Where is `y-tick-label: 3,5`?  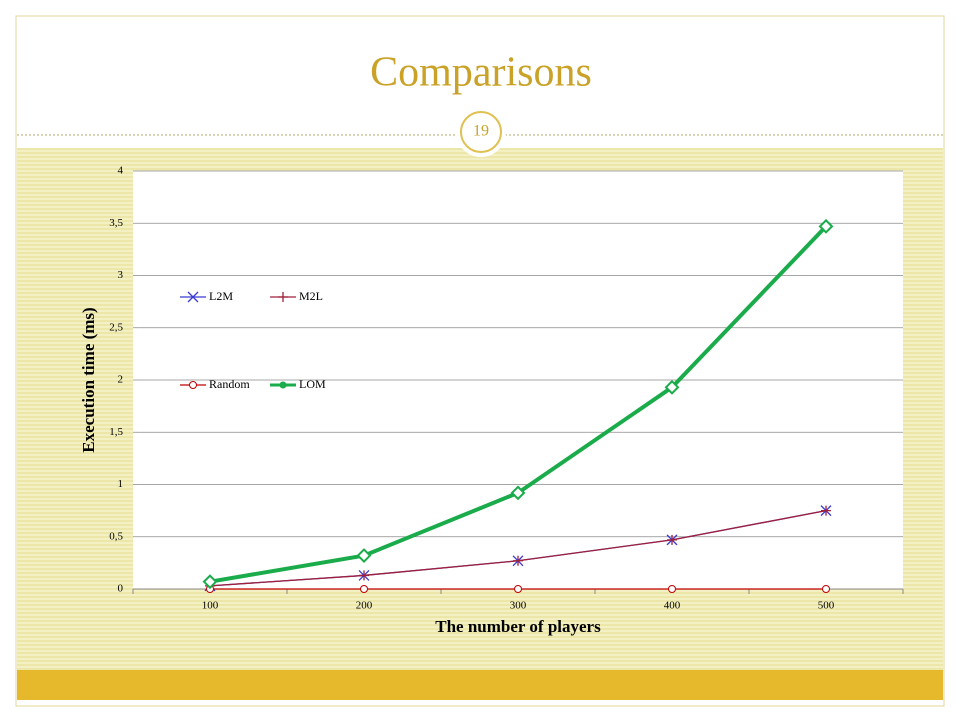
y-tick-label: 3,5 is located at coordinates (116, 223).